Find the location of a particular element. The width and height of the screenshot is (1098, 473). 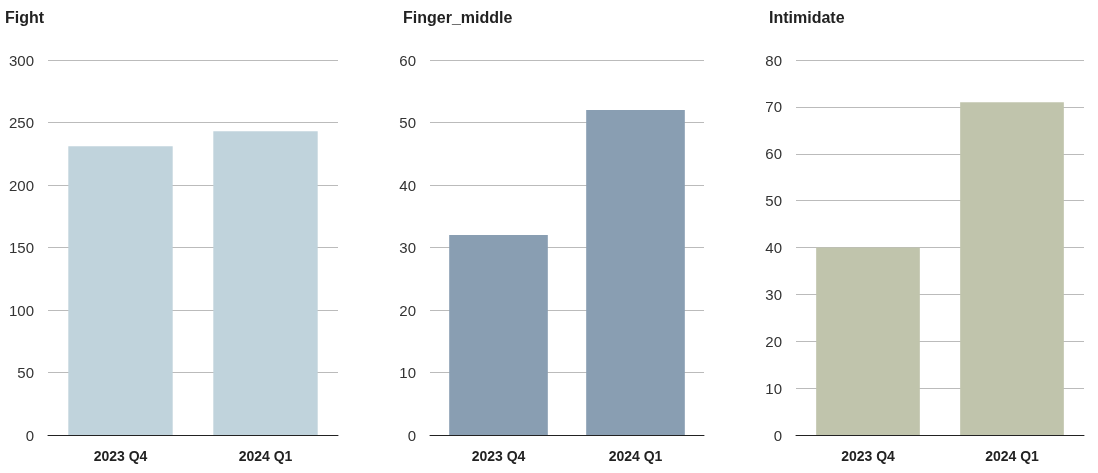

y-tick-label: 200 is located at coordinates (21, 185).